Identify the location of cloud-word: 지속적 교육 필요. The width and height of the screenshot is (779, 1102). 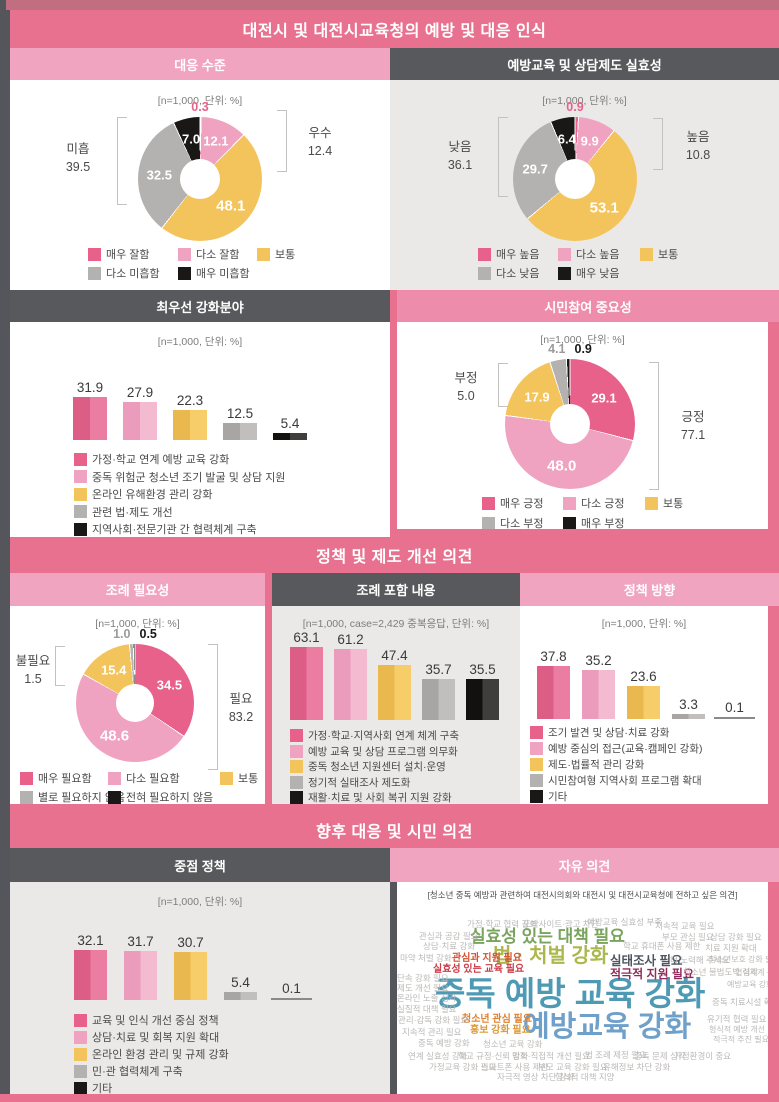
(685, 926).